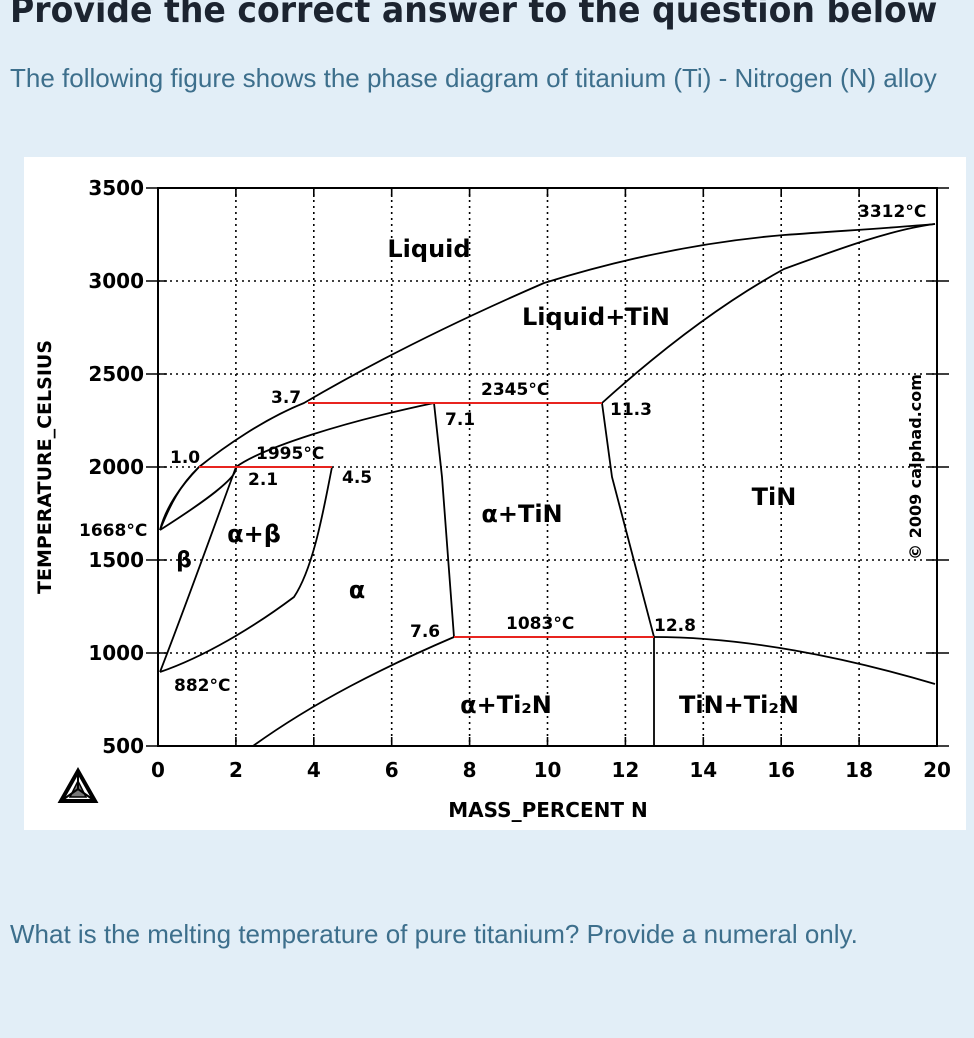  I want to click on x-tick-labels: 0 2 4 6 8 10 12 14 16 18 20, so click(551, 770).